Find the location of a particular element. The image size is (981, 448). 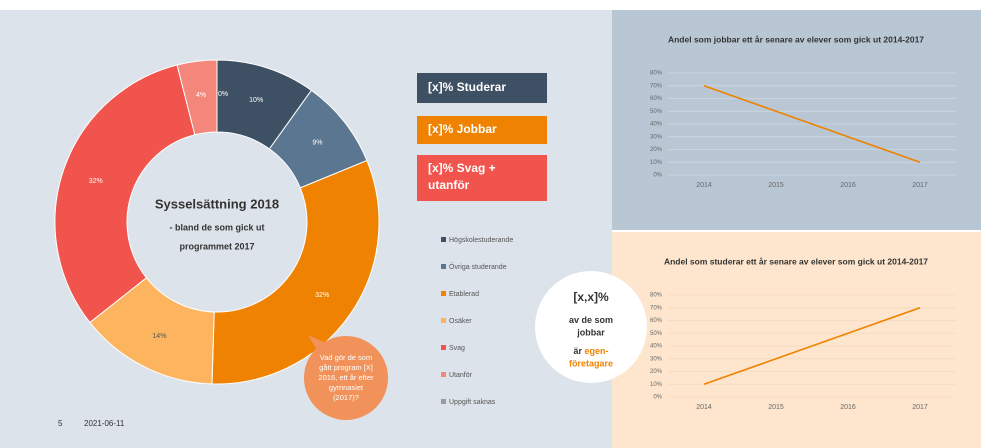

circle-text: [x,x]% is located at coordinates (591, 297).